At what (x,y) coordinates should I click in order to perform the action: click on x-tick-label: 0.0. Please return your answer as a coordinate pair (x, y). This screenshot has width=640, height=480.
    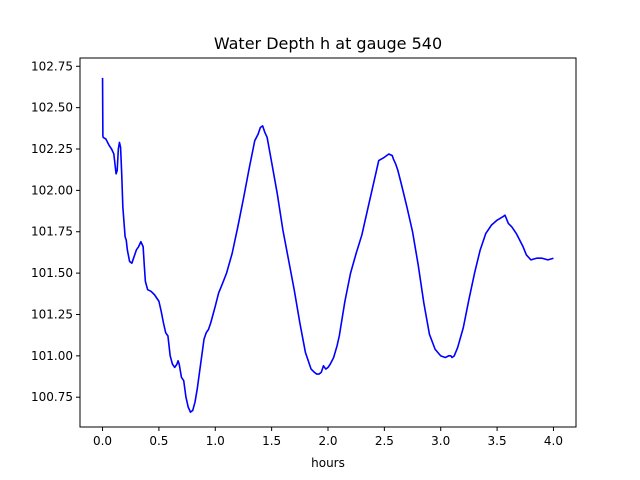
    Looking at the image, I should click on (102, 441).